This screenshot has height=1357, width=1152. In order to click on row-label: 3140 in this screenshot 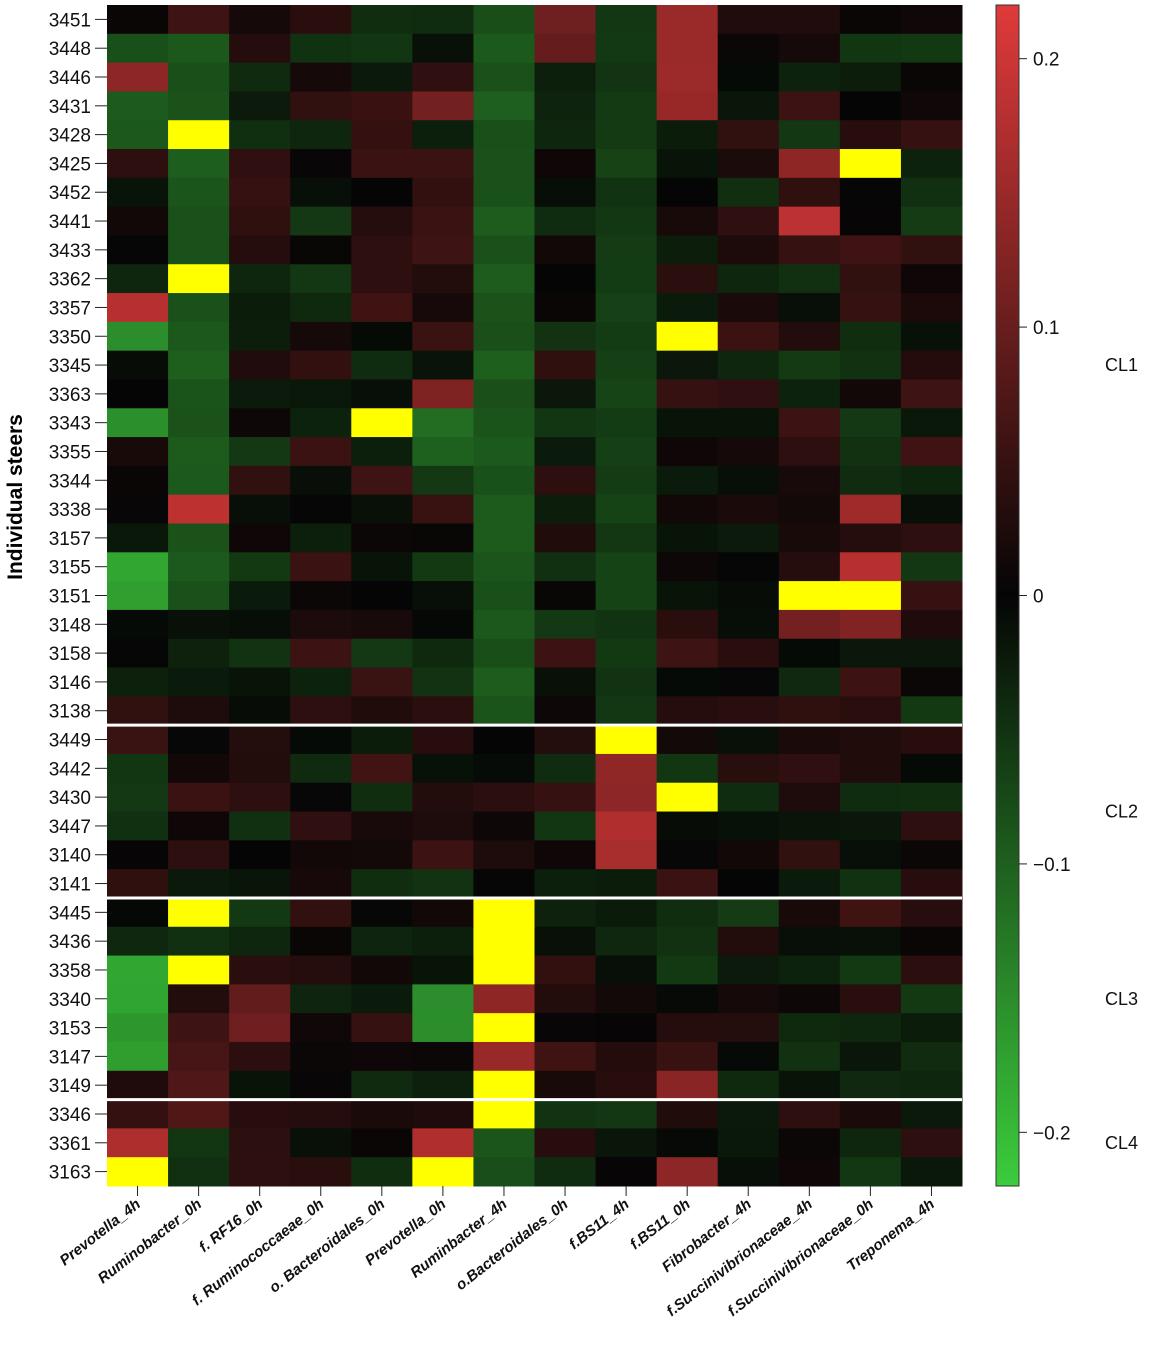, I will do `click(70, 856)`.